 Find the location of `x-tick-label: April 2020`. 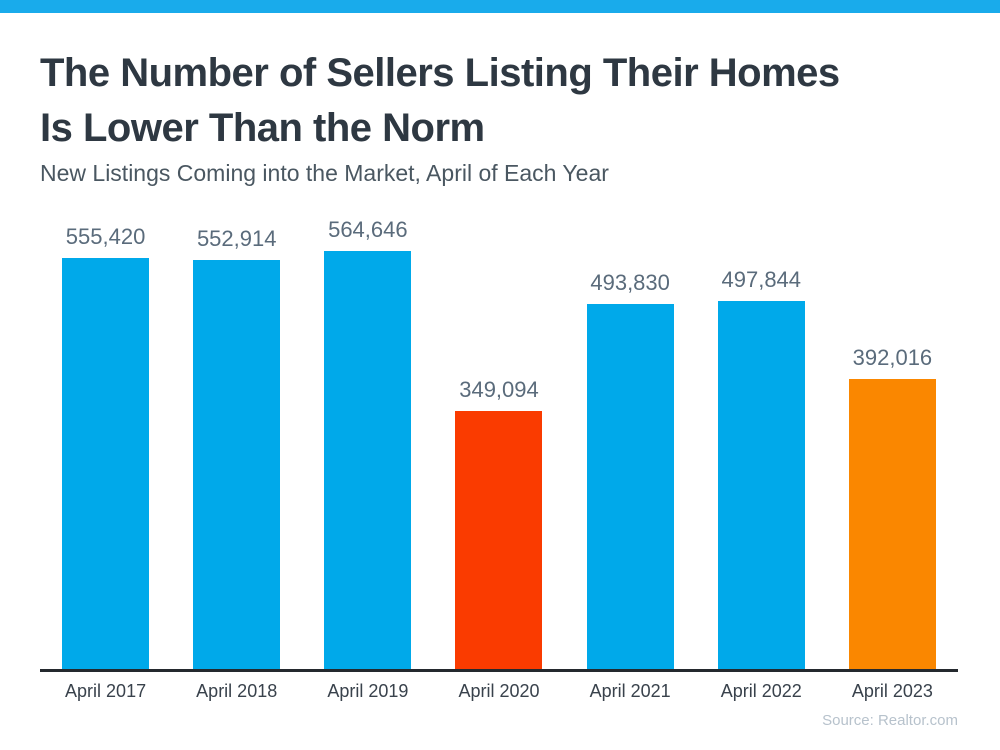

x-tick-label: April 2020 is located at coordinates (499, 691).